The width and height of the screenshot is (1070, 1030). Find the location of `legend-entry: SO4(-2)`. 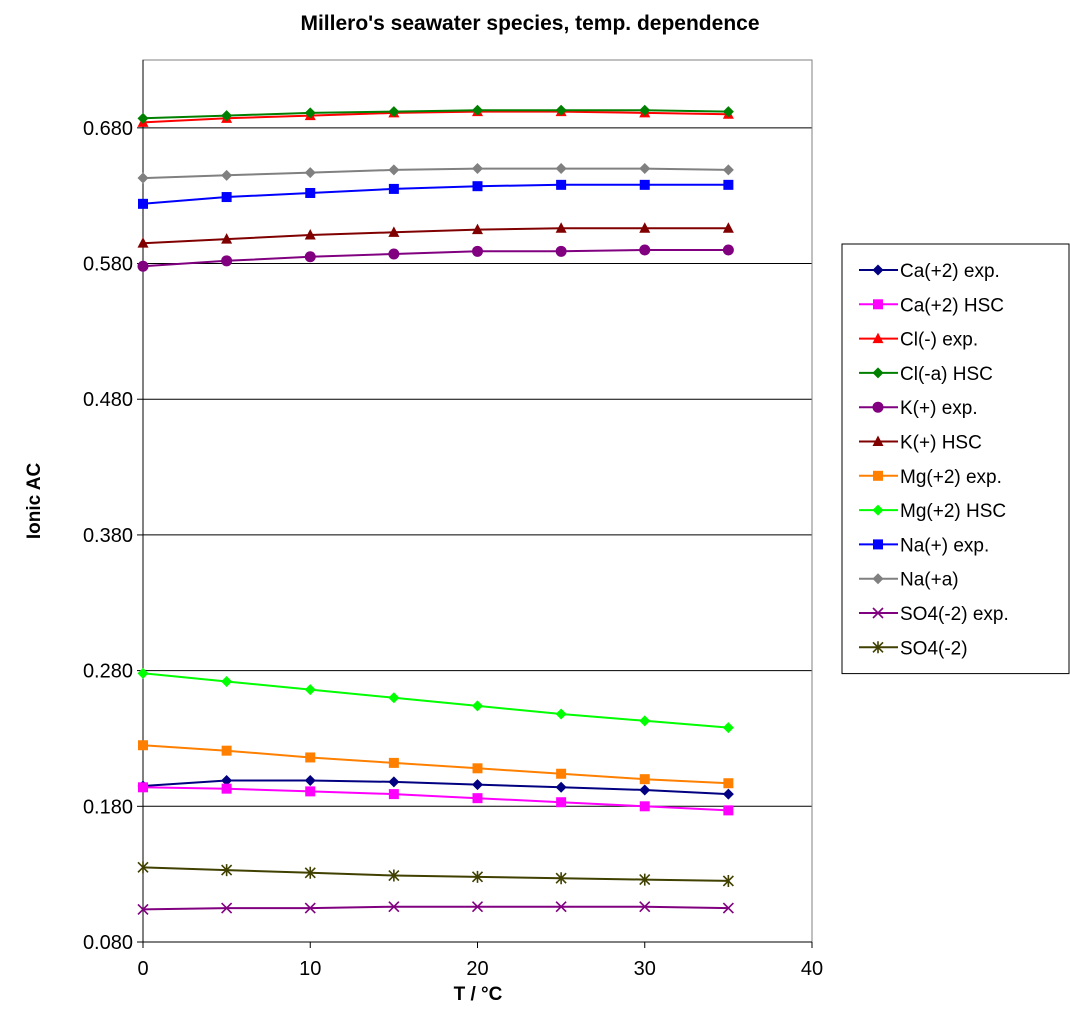

legend-entry: SO4(-2) is located at coordinates (913, 648).